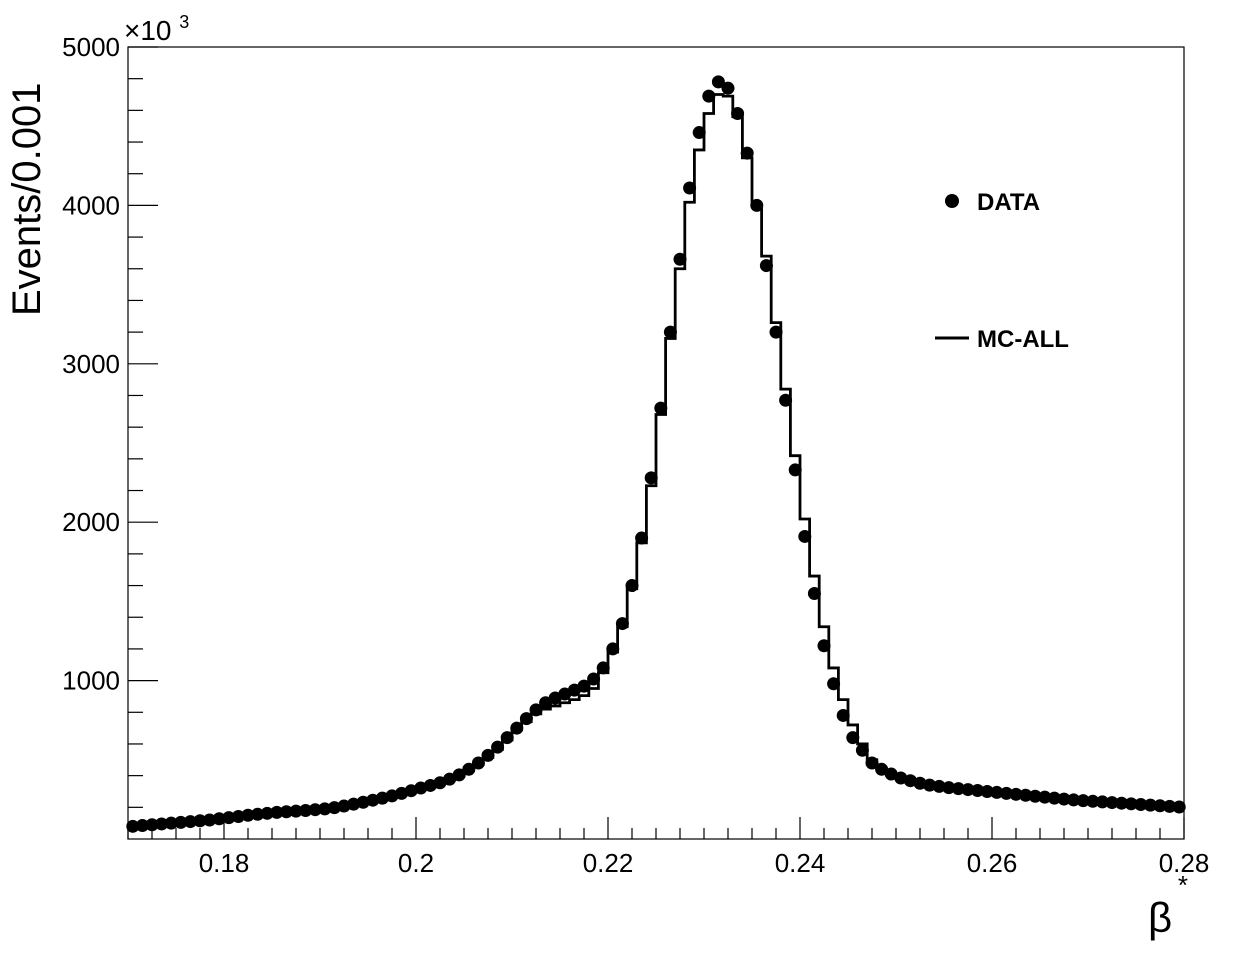 This screenshot has height=965, width=1243. Describe the element at coordinates (1002, 271) in the screenshot. I see `legend: DATA MC-ALL` at that location.